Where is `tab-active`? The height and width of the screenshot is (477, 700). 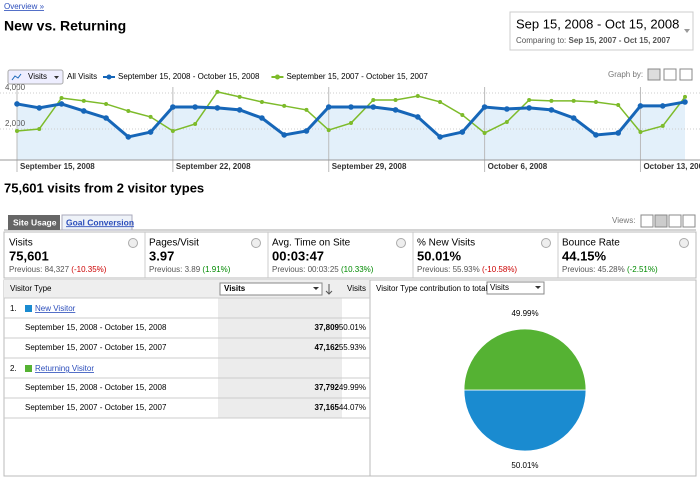 tab-active is located at coordinates (34, 222).